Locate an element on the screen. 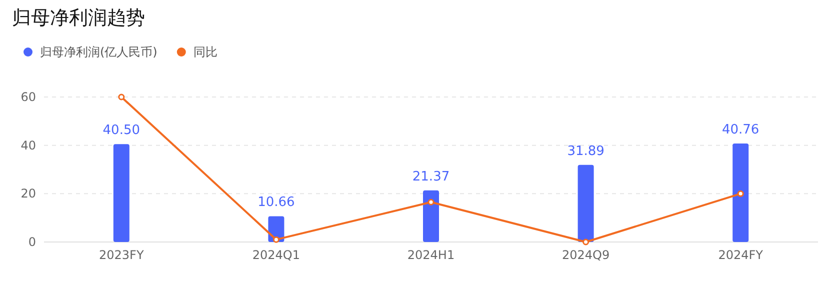  x-tick-label: 2024FY is located at coordinates (741, 255).